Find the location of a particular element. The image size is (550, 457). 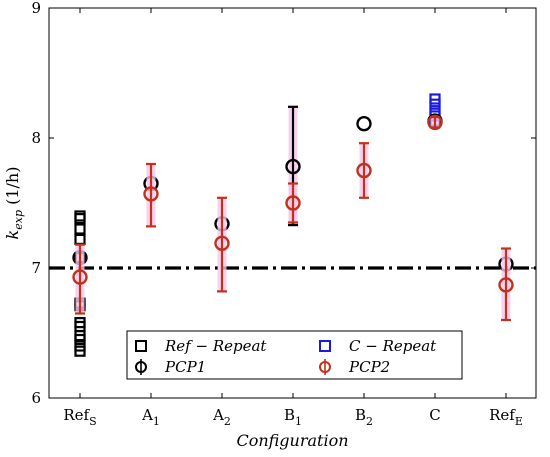

x-tick-label-3: B1 is located at coordinates (293, 417).